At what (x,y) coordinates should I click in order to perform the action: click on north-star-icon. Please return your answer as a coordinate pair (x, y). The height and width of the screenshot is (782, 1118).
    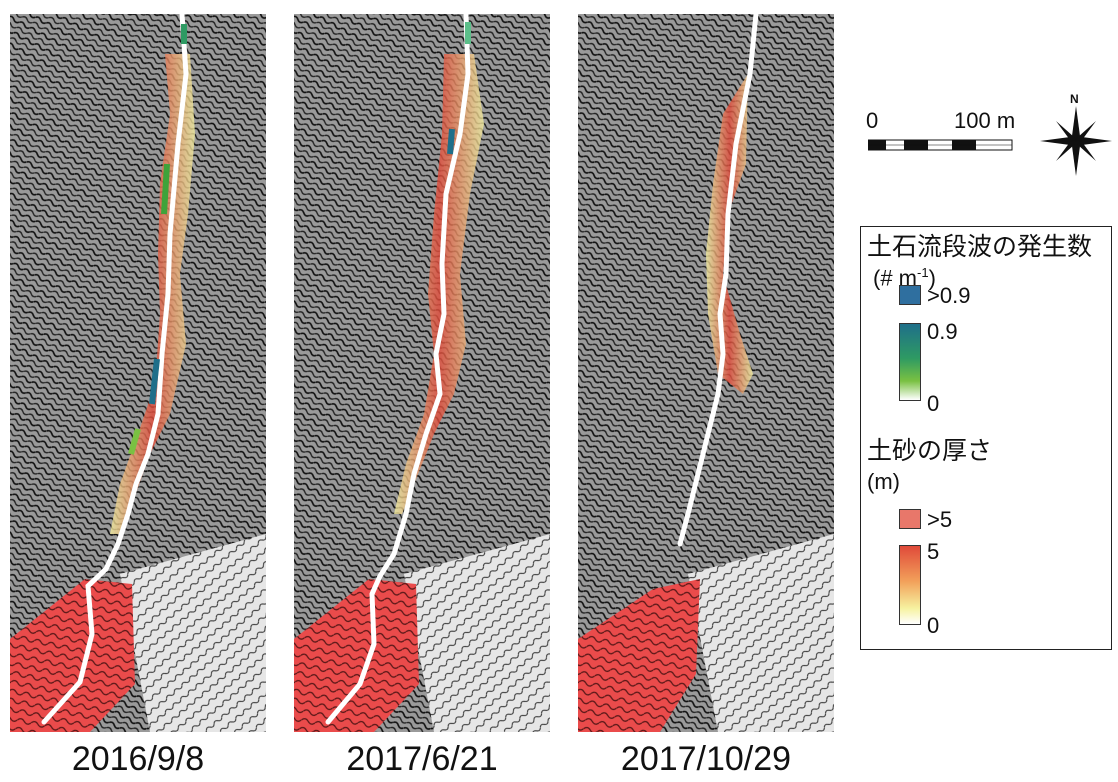
    Looking at the image, I should click on (1076, 141).